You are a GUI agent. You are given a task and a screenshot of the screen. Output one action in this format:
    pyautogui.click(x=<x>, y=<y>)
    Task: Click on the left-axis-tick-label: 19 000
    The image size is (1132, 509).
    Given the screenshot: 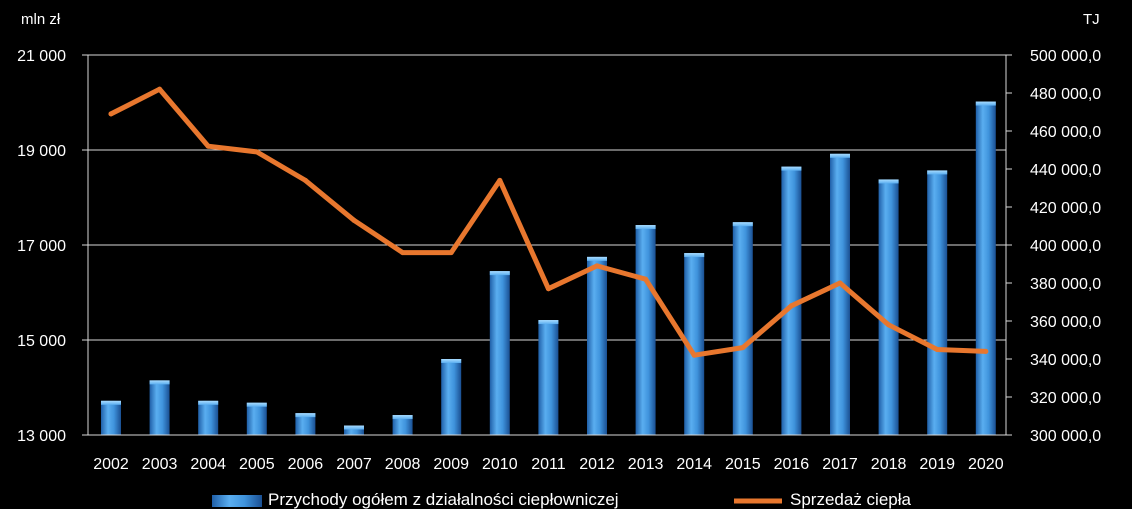 What is the action you would take?
    pyautogui.click(x=41, y=151)
    